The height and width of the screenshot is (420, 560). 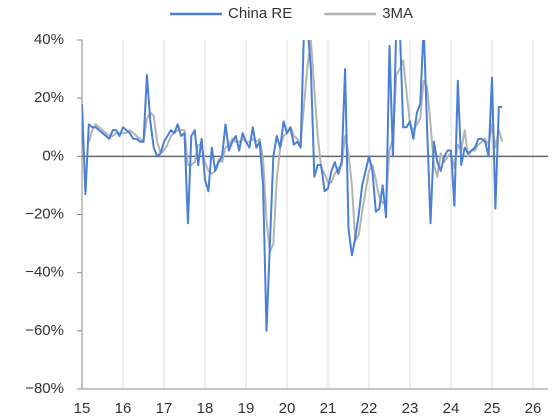 I want to click on x-tick-label: 20, so click(x=287, y=408).